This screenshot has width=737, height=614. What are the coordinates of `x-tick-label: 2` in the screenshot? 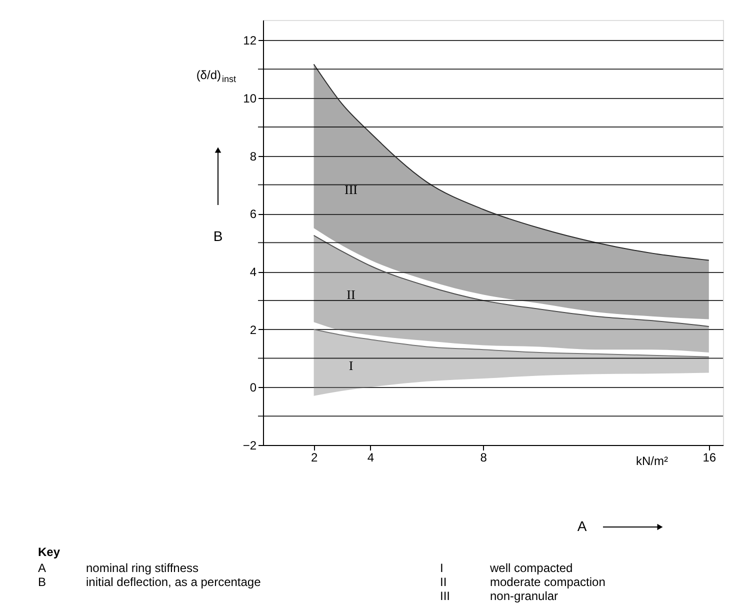 It's located at (314, 457).